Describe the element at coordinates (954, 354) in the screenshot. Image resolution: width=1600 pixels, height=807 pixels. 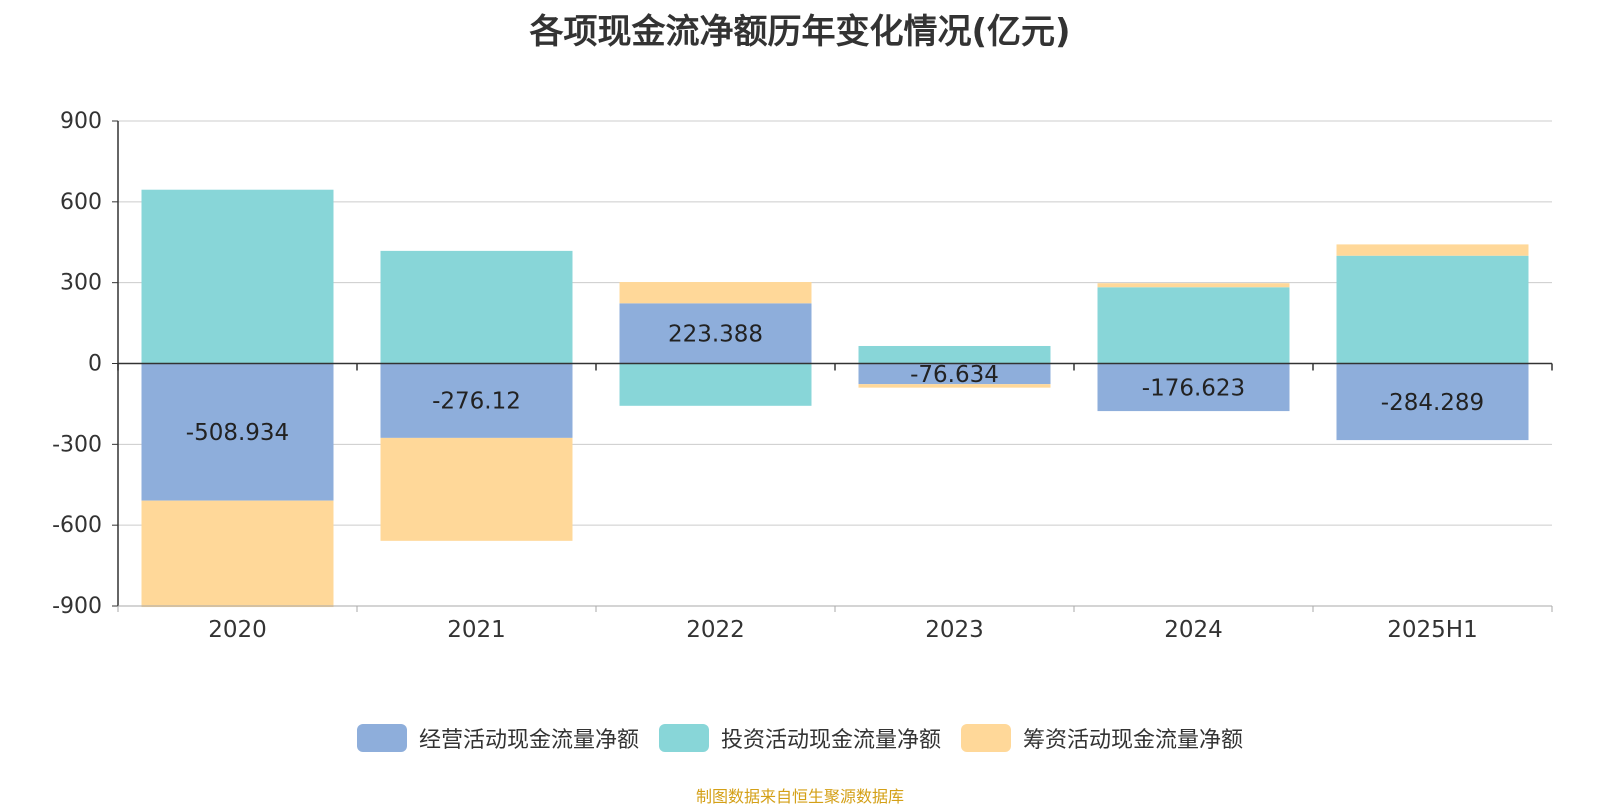
I see `bar-1-2023` at that location.